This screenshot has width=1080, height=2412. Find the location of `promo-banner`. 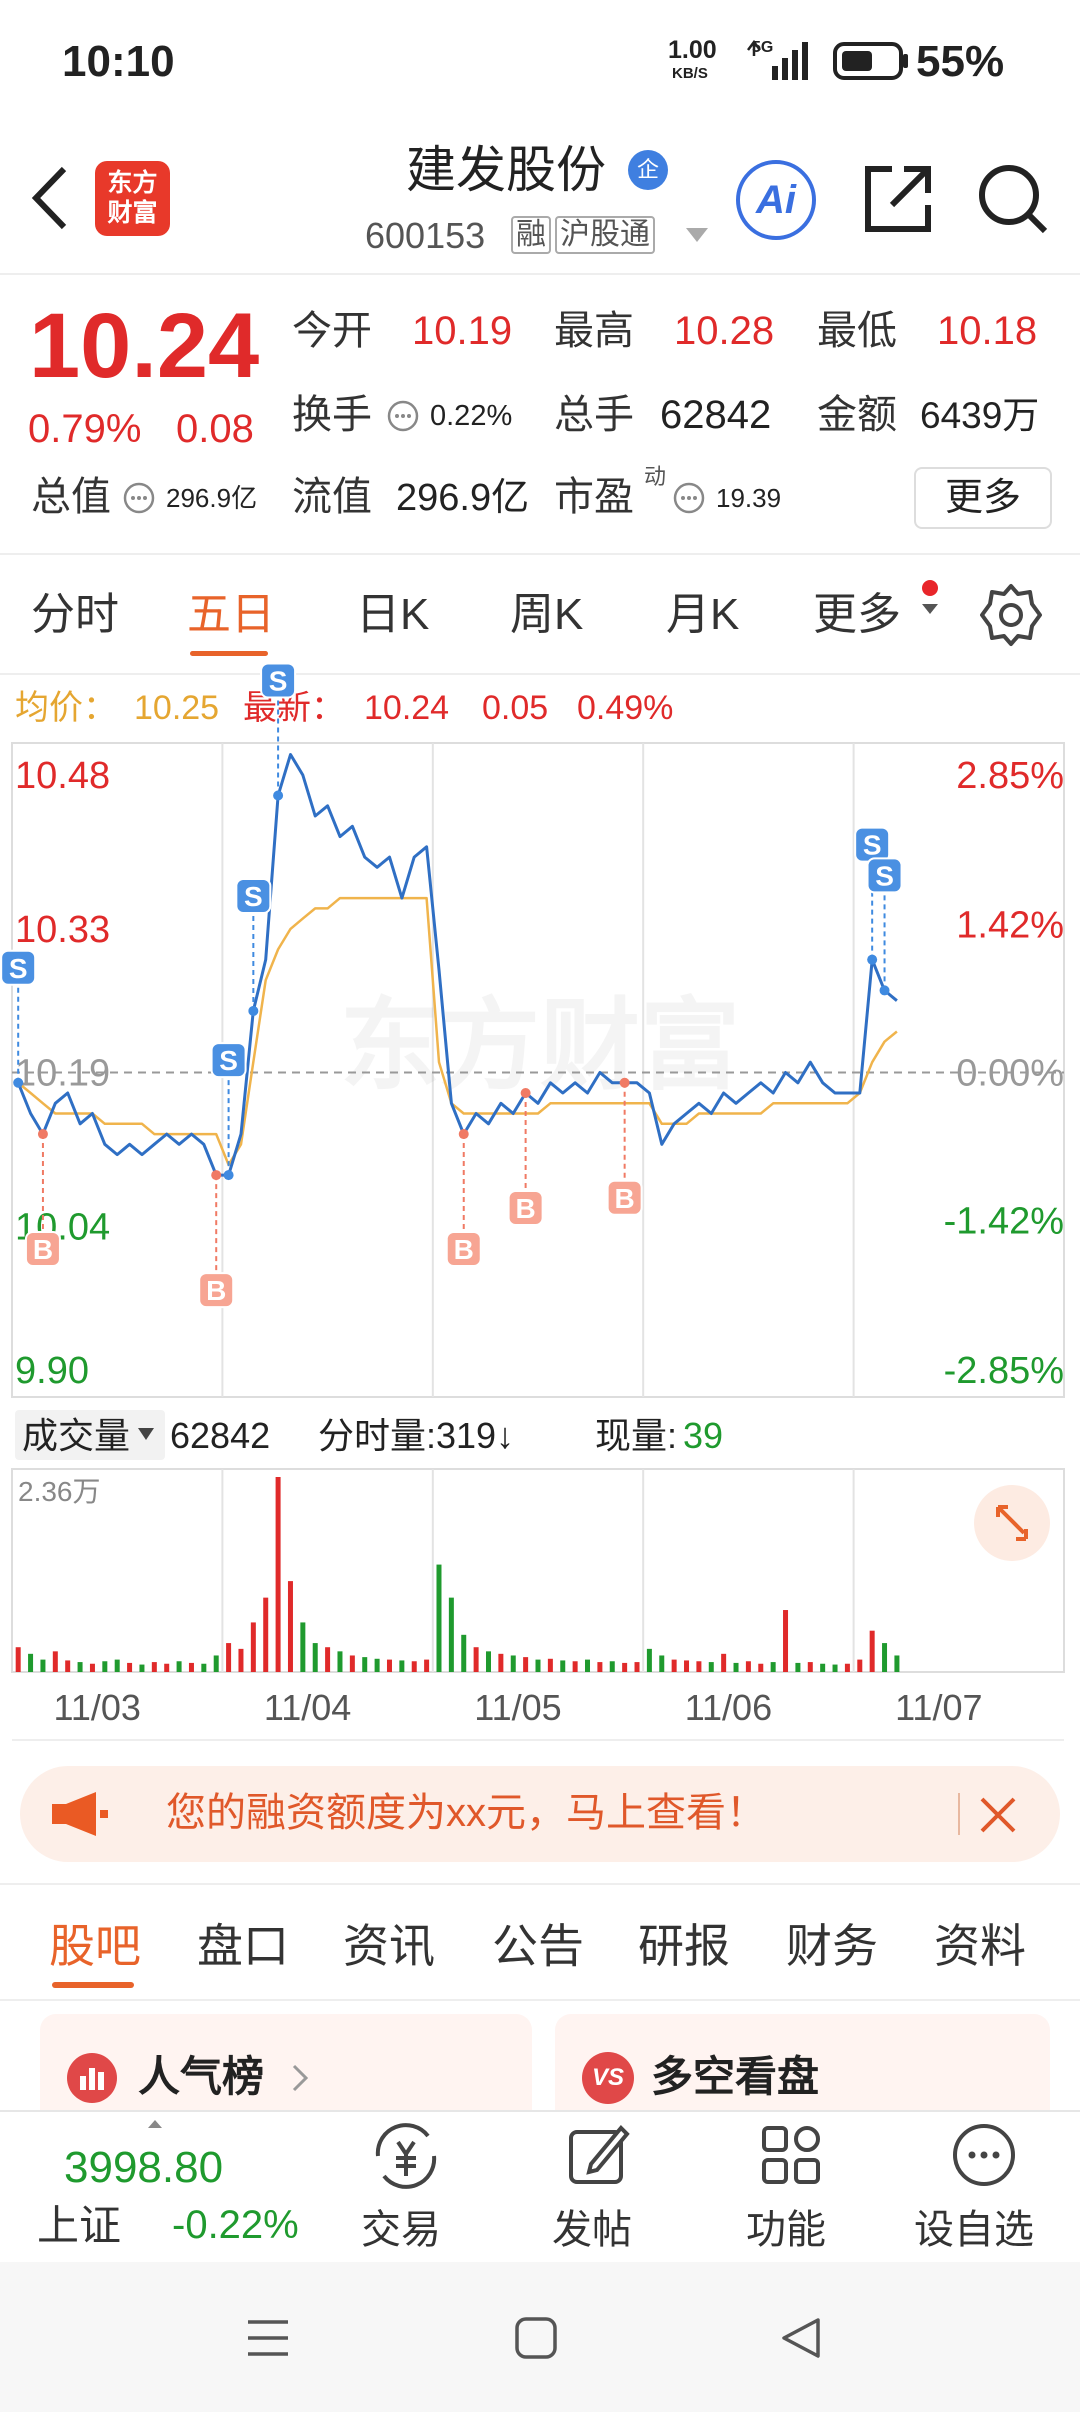

promo-banner is located at coordinates (540, 1814).